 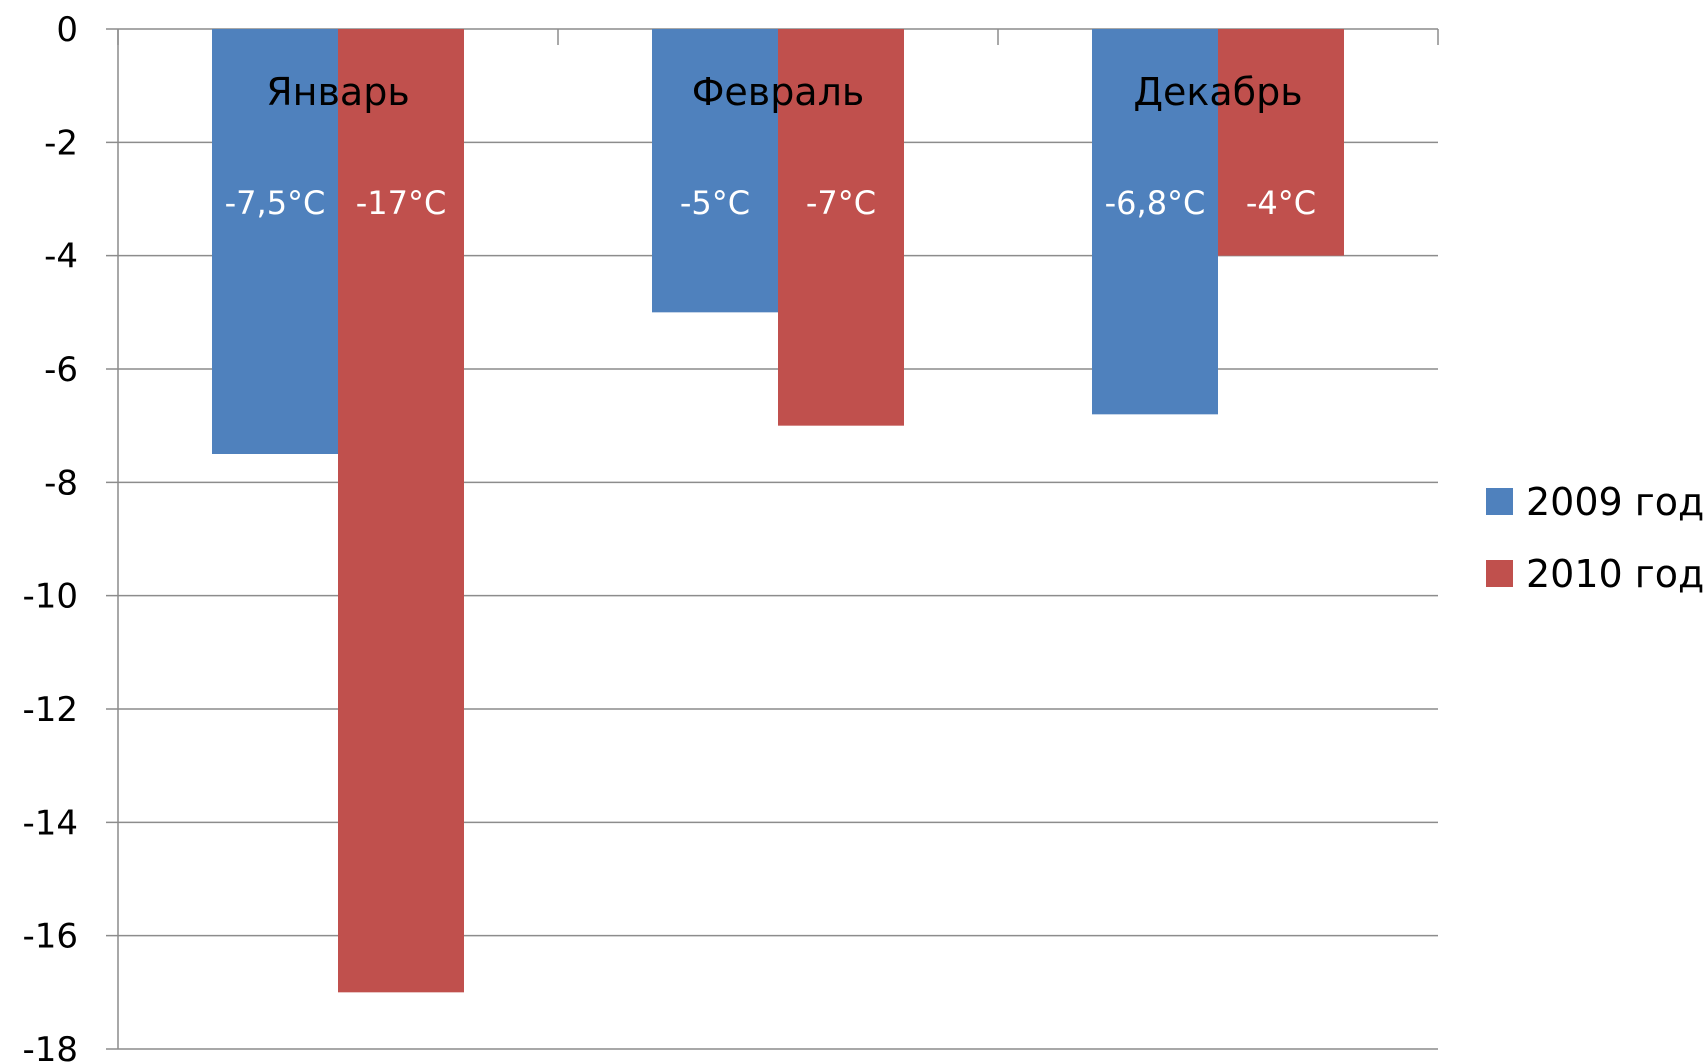 What do you see at coordinates (778, 92) in the screenshot?
I see `category-label: Февраль` at bounding box center [778, 92].